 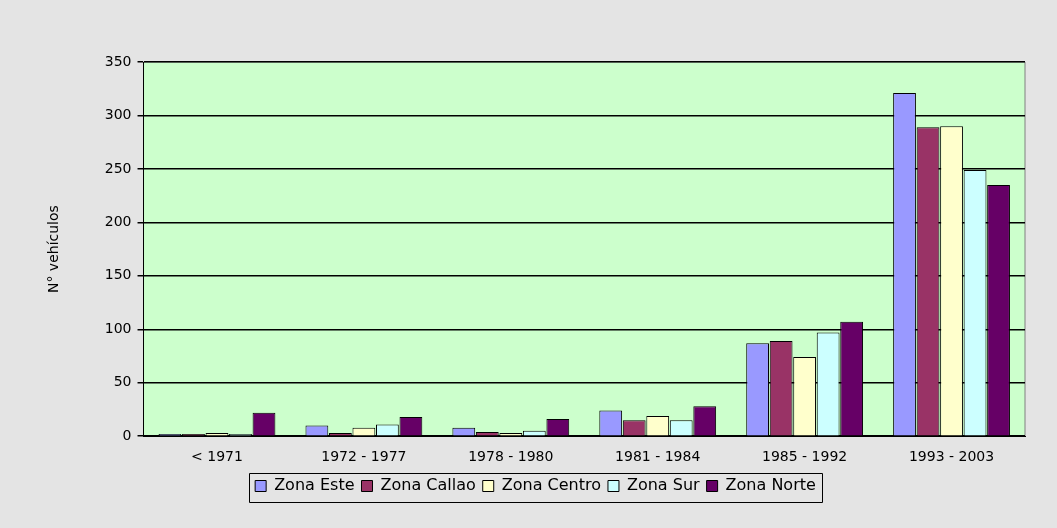 What do you see at coordinates (118, 221) in the screenshot?
I see `y-tick-label: 200` at bounding box center [118, 221].